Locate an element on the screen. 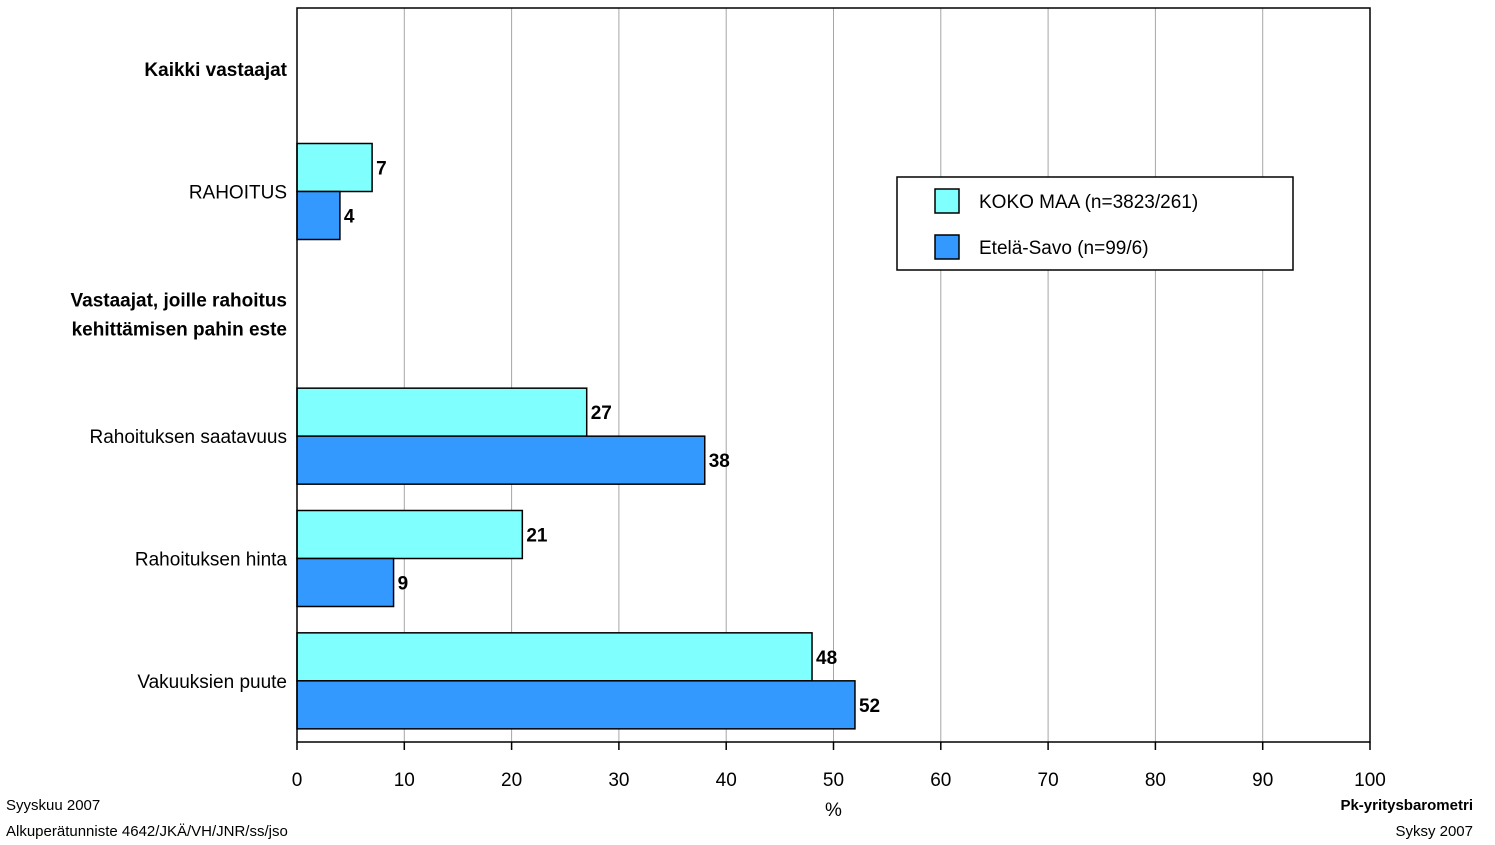 The width and height of the screenshot is (1495, 845). value-label-rahoituksen-saatavuus-series-1: 27 is located at coordinates (601, 413).